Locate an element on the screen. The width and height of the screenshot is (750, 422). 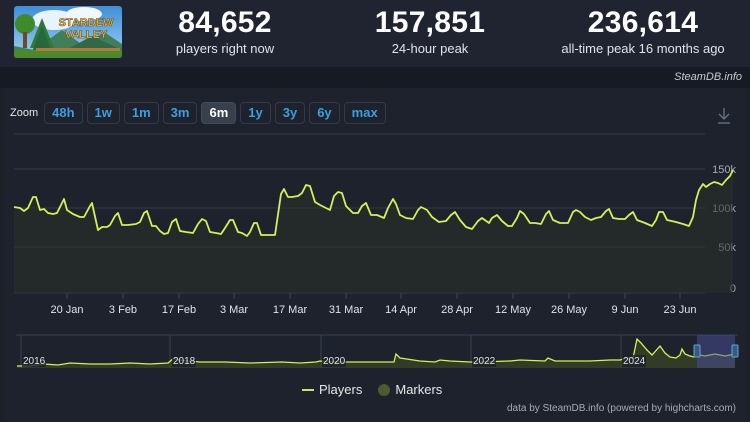
legend-item-players: Players is located at coordinates (332, 389).